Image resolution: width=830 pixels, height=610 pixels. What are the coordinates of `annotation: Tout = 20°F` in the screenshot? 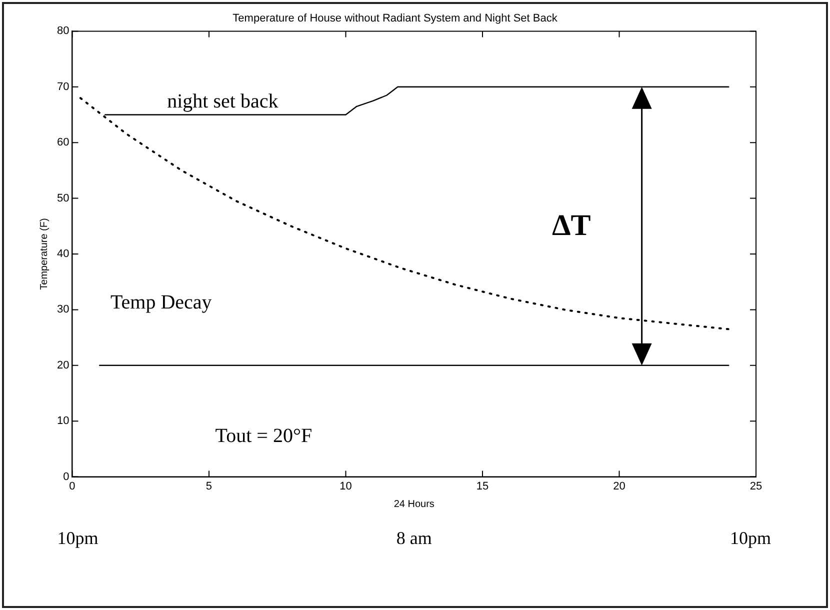 It's located at (263, 435).